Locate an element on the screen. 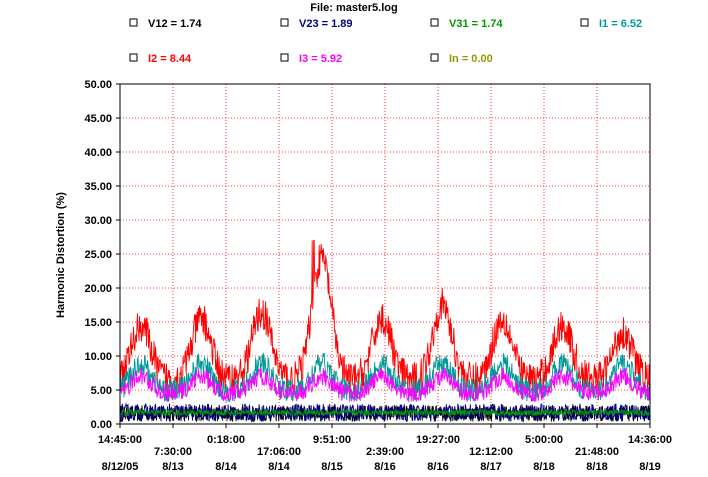  x-tick-time: 17:06:00 is located at coordinates (279, 452).